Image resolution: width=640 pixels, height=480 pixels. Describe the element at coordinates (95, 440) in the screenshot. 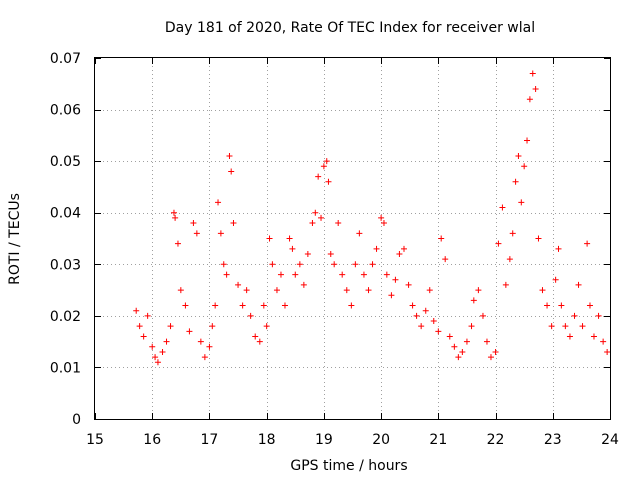

I see `x-tick-label: 15` at that location.